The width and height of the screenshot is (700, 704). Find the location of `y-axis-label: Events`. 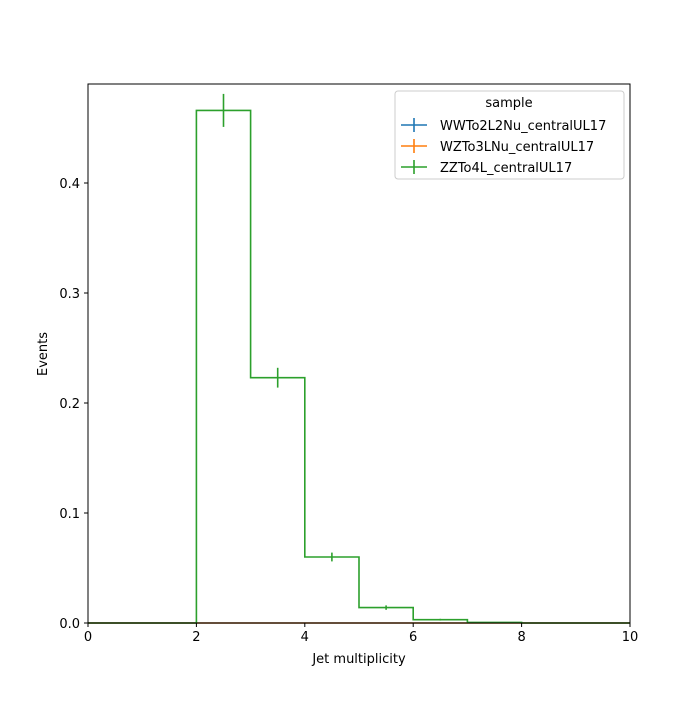

y-axis-label: Events is located at coordinates (43, 354).